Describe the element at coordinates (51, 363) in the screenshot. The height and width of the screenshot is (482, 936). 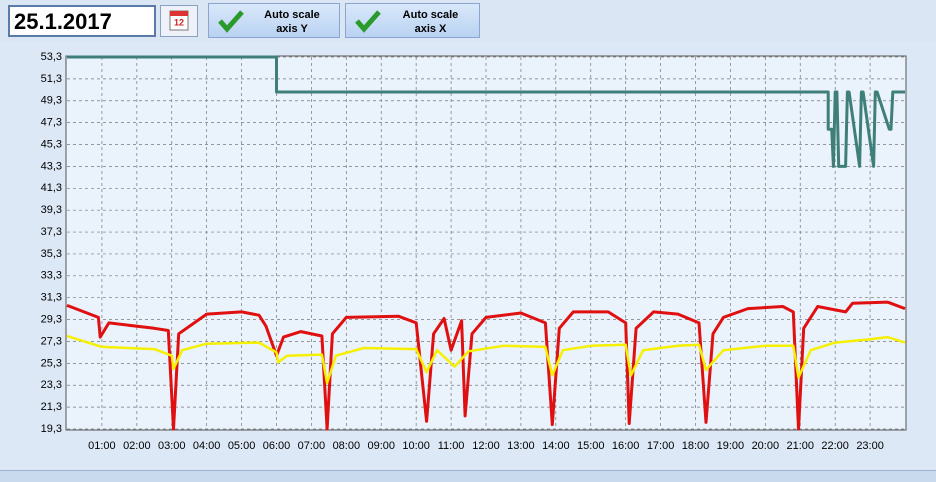
I see `y-tick-label: 25,3` at that location.